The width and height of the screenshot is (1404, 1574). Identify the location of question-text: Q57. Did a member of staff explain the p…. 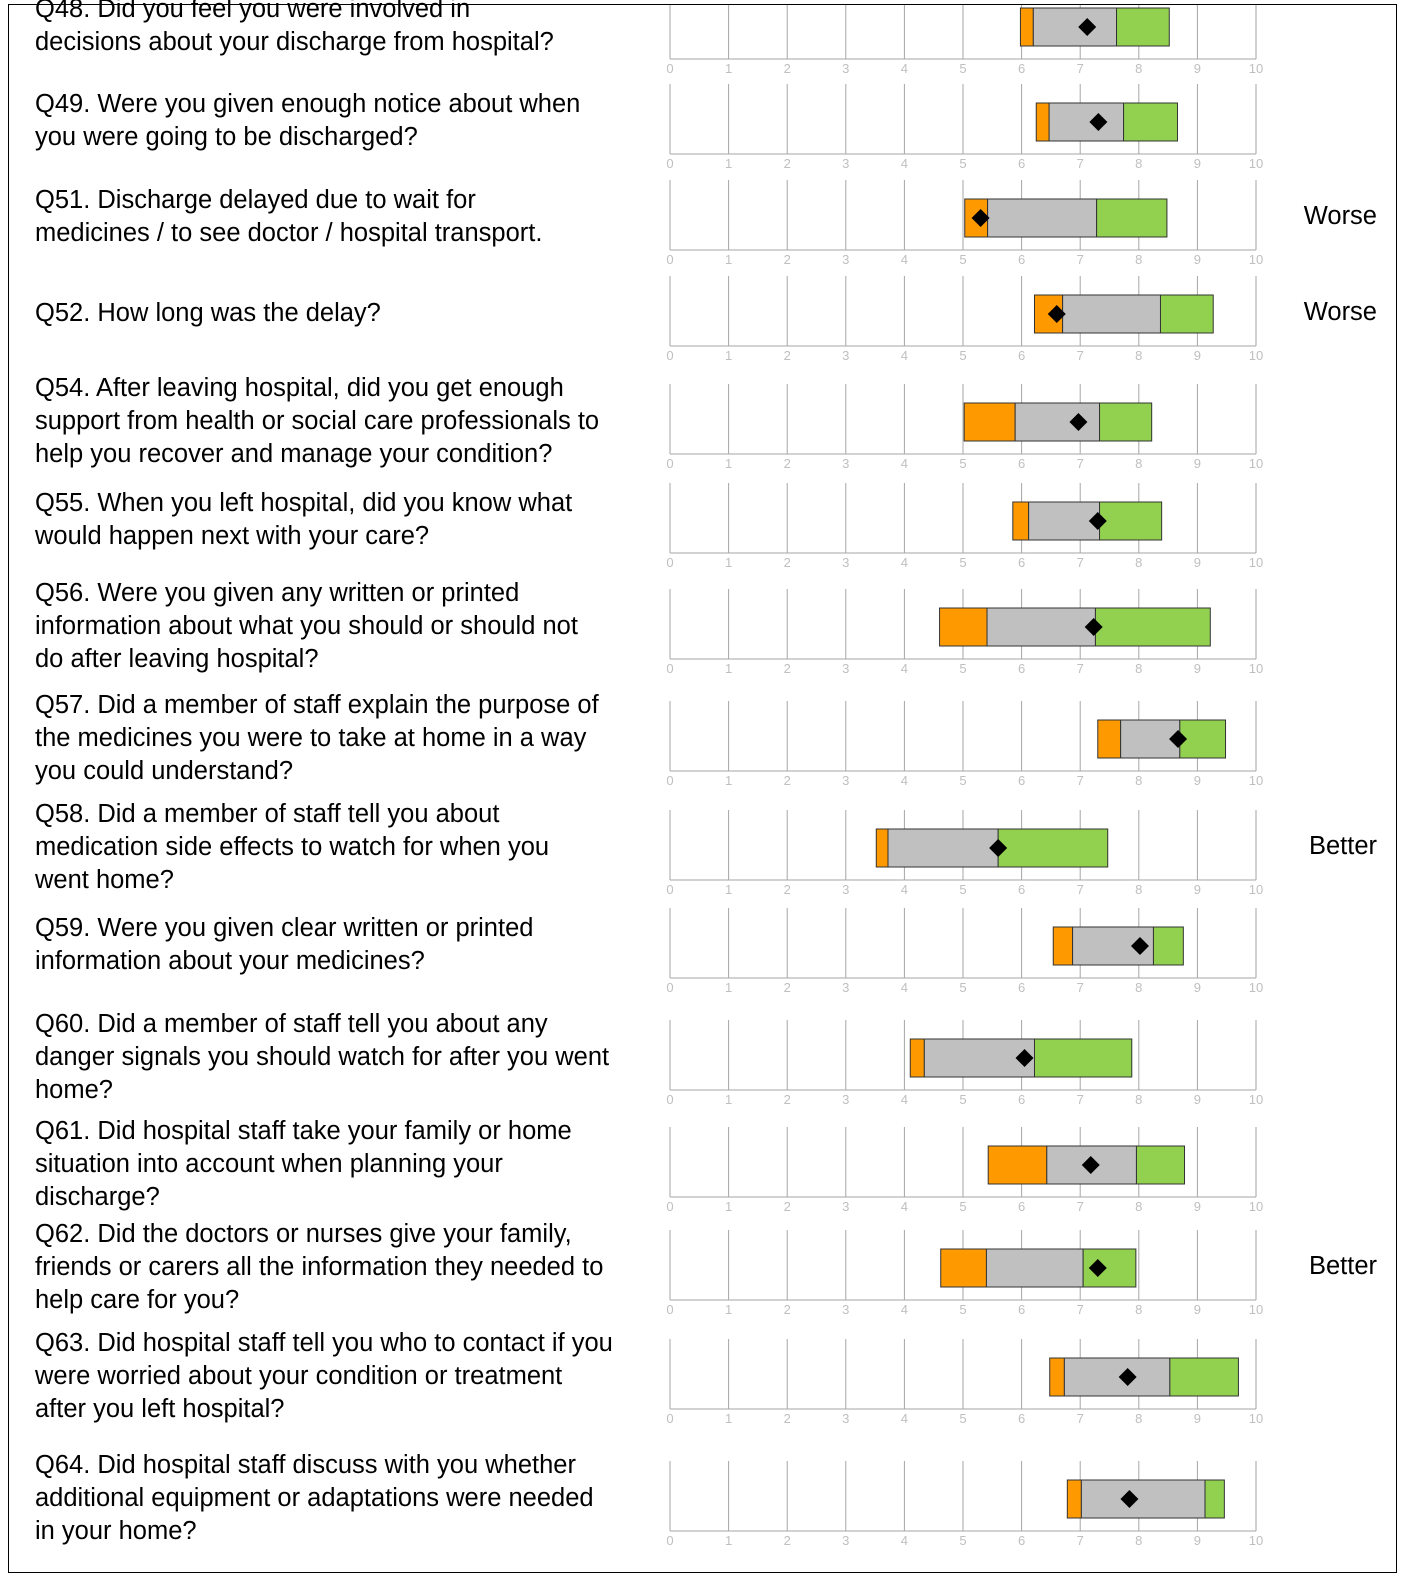
(317, 737).